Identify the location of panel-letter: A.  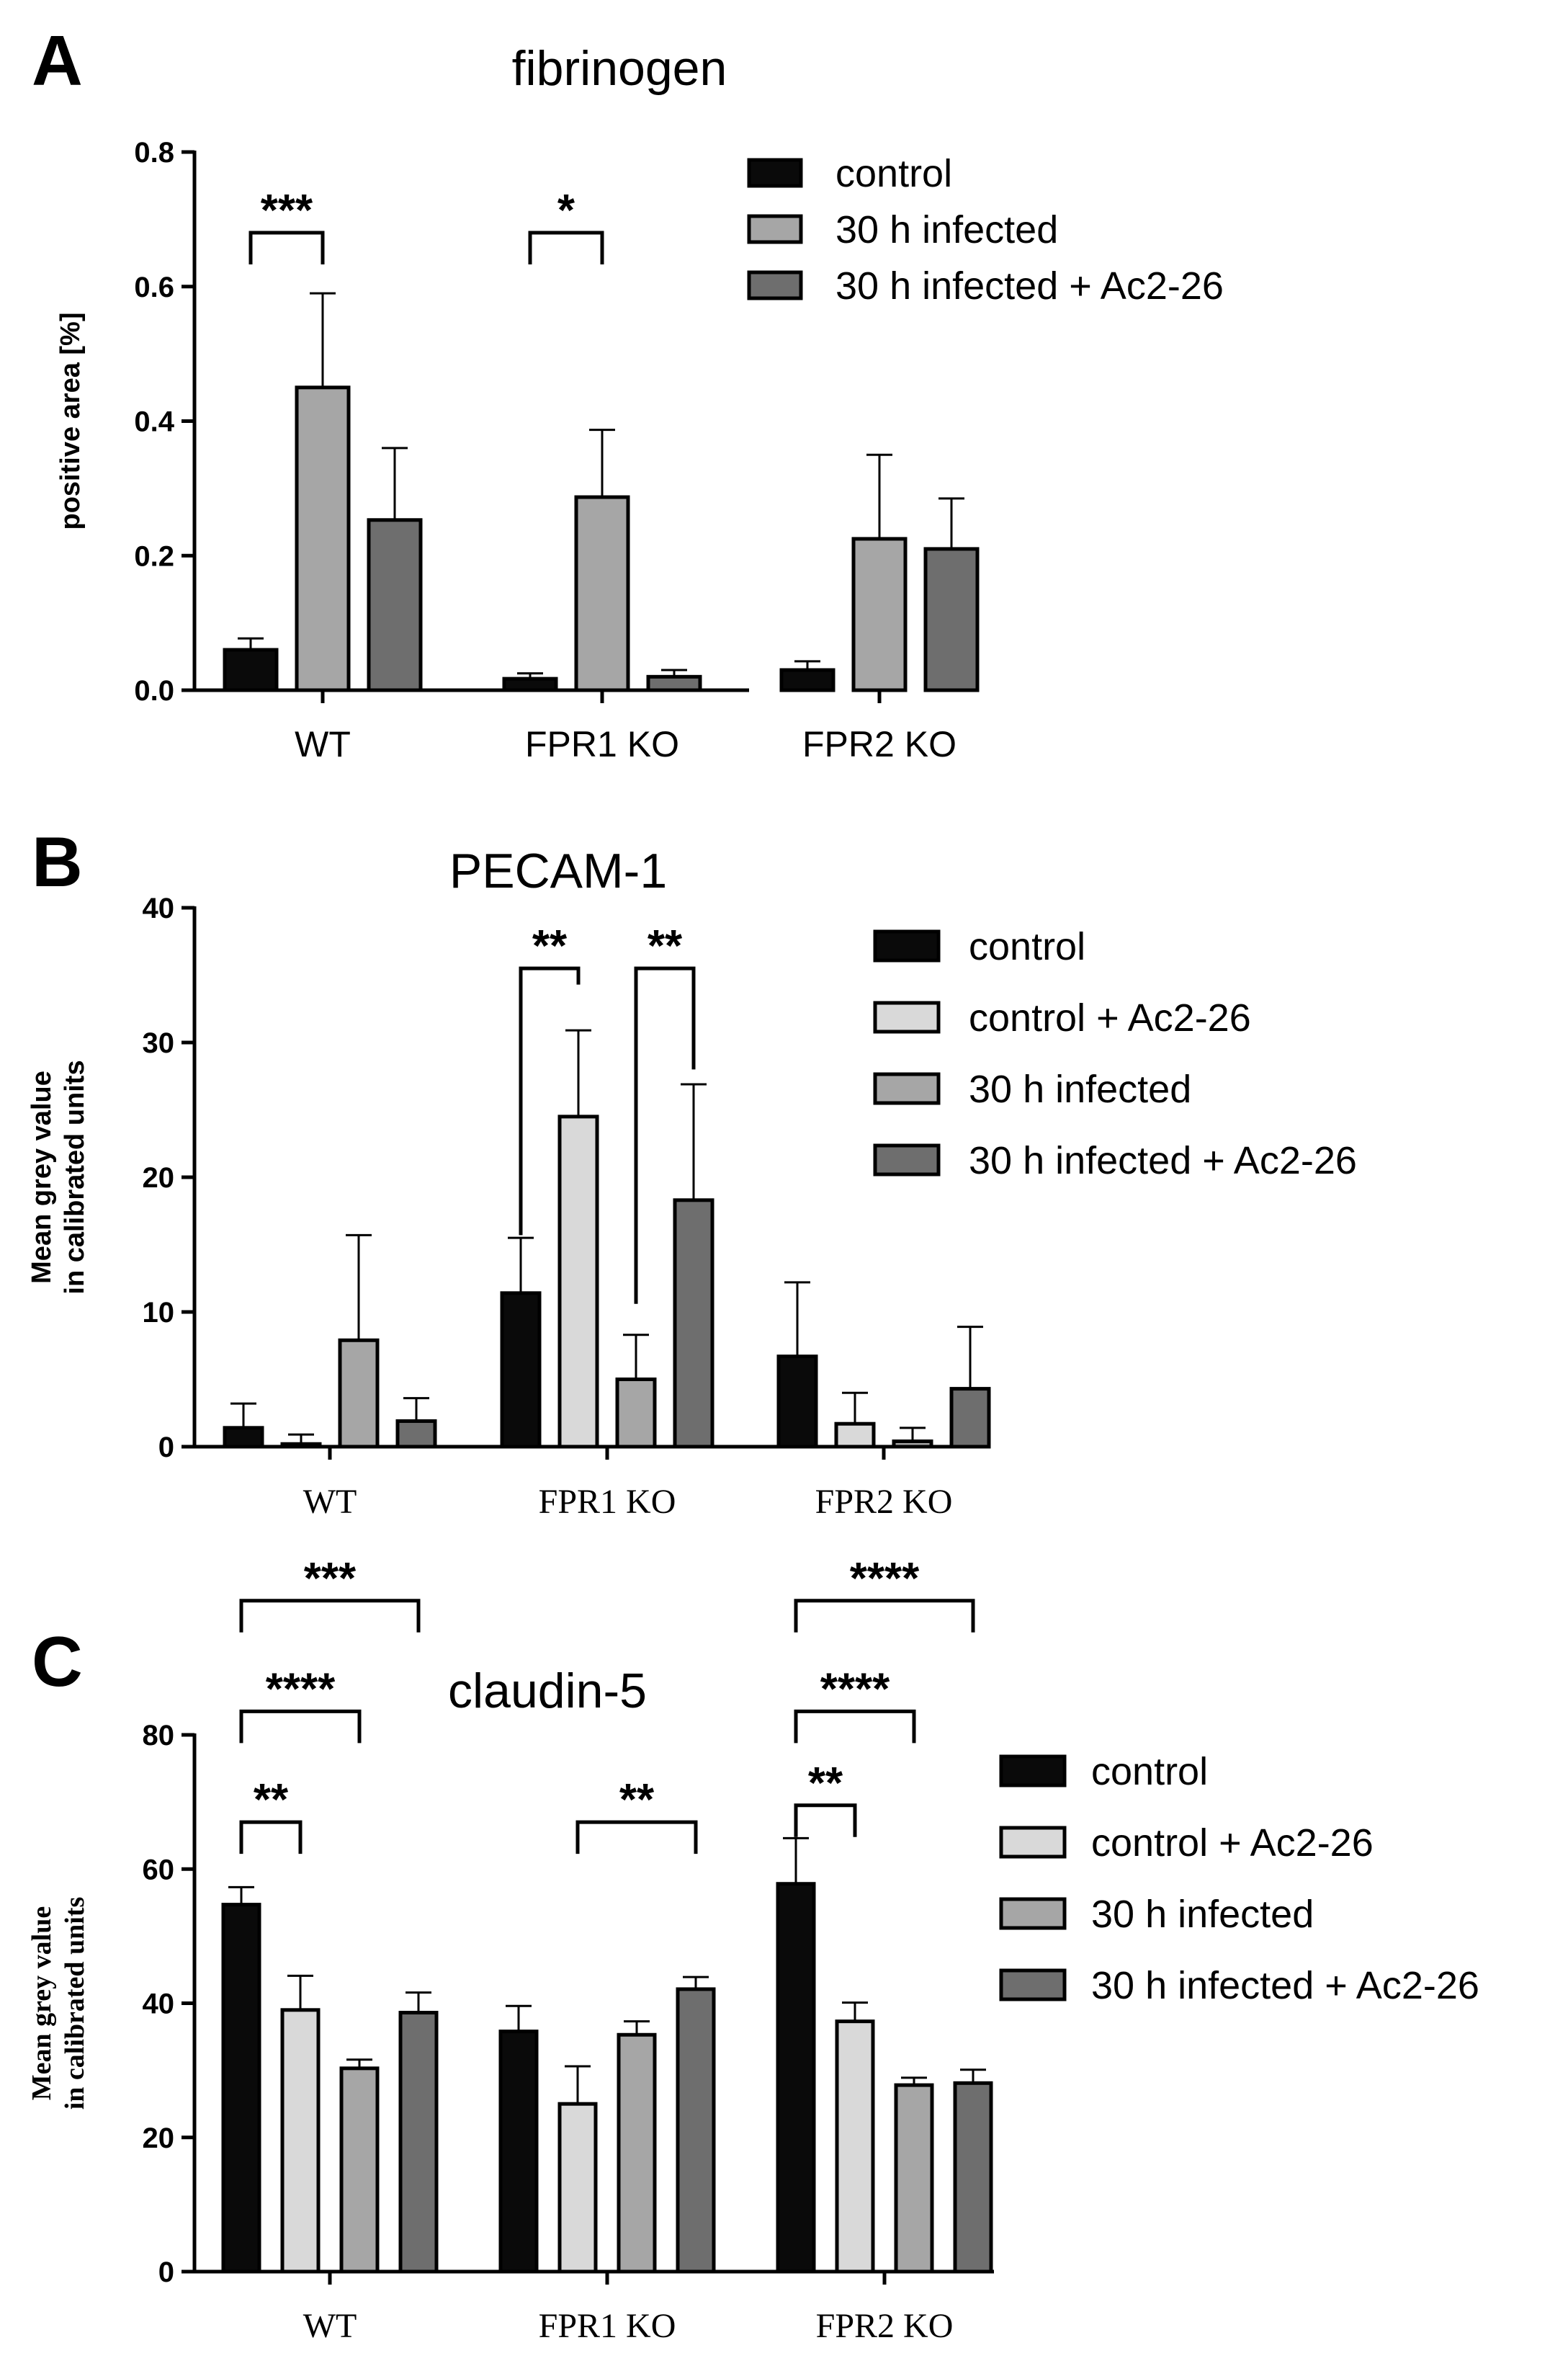
(58, 61).